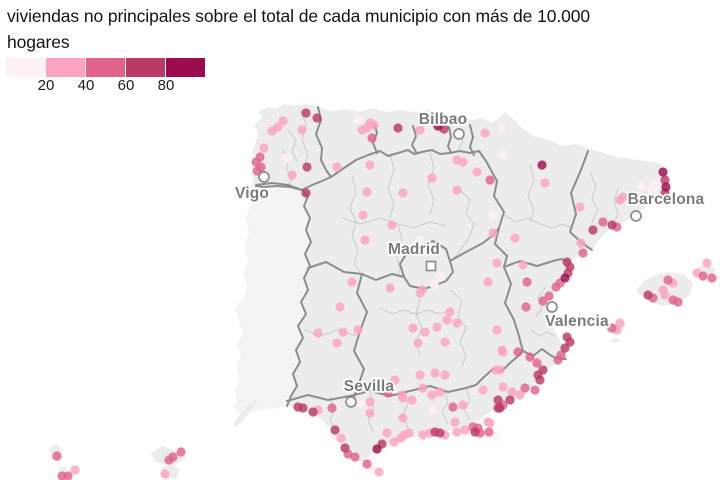  Describe the element at coordinates (351, 402) in the screenshot. I see `city-marker-sevilla` at that location.